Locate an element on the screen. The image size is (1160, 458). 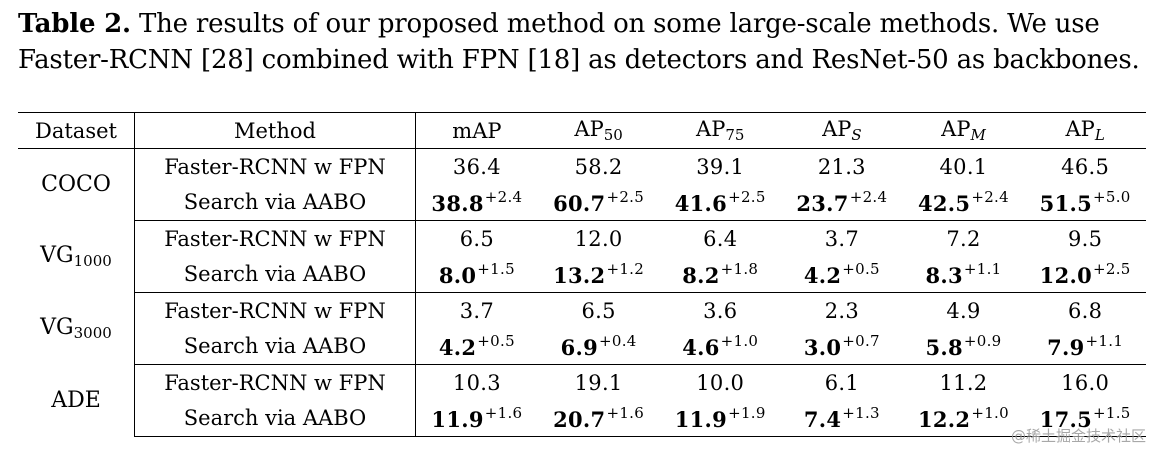
value-cell: 8.0+1.5 is located at coordinates (476, 274).